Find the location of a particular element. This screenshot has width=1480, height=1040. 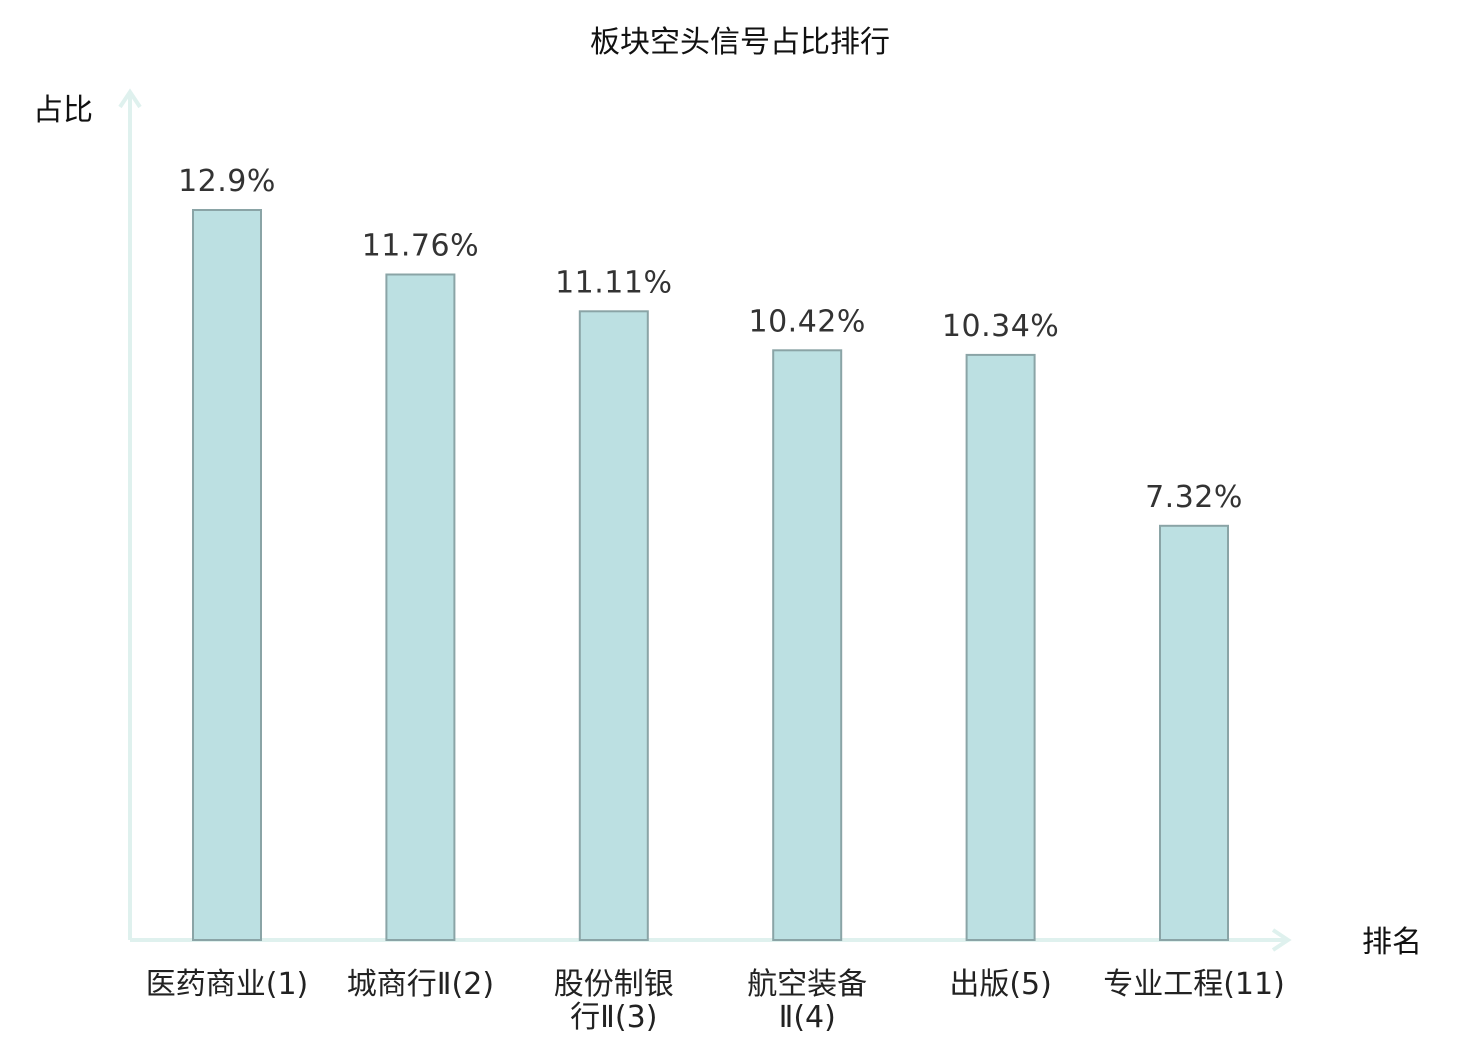

x-axis-label: 排名 is located at coordinates (1392, 942).